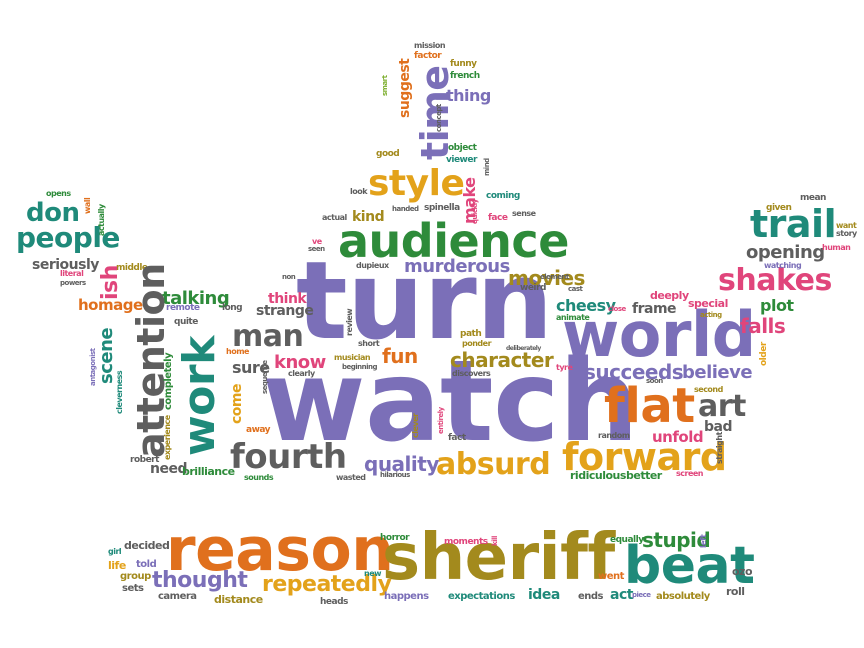 The width and height of the screenshot is (864, 648). Describe the element at coordinates (405, 209) in the screenshot. I see `word-handed: handed` at that location.